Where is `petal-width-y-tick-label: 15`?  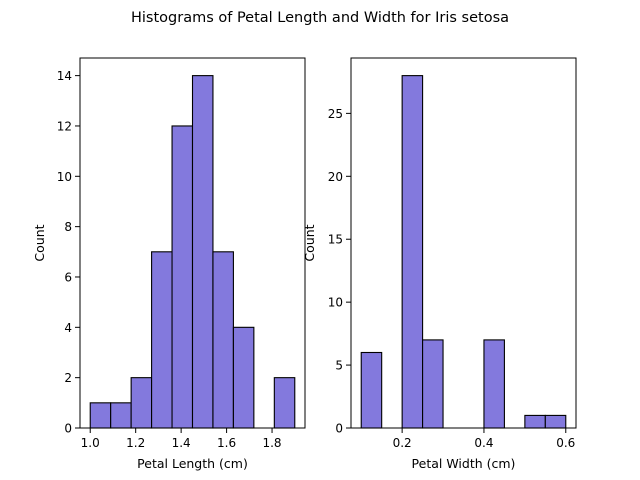
petal-width-y-tick-label: 15 is located at coordinates (335, 240).